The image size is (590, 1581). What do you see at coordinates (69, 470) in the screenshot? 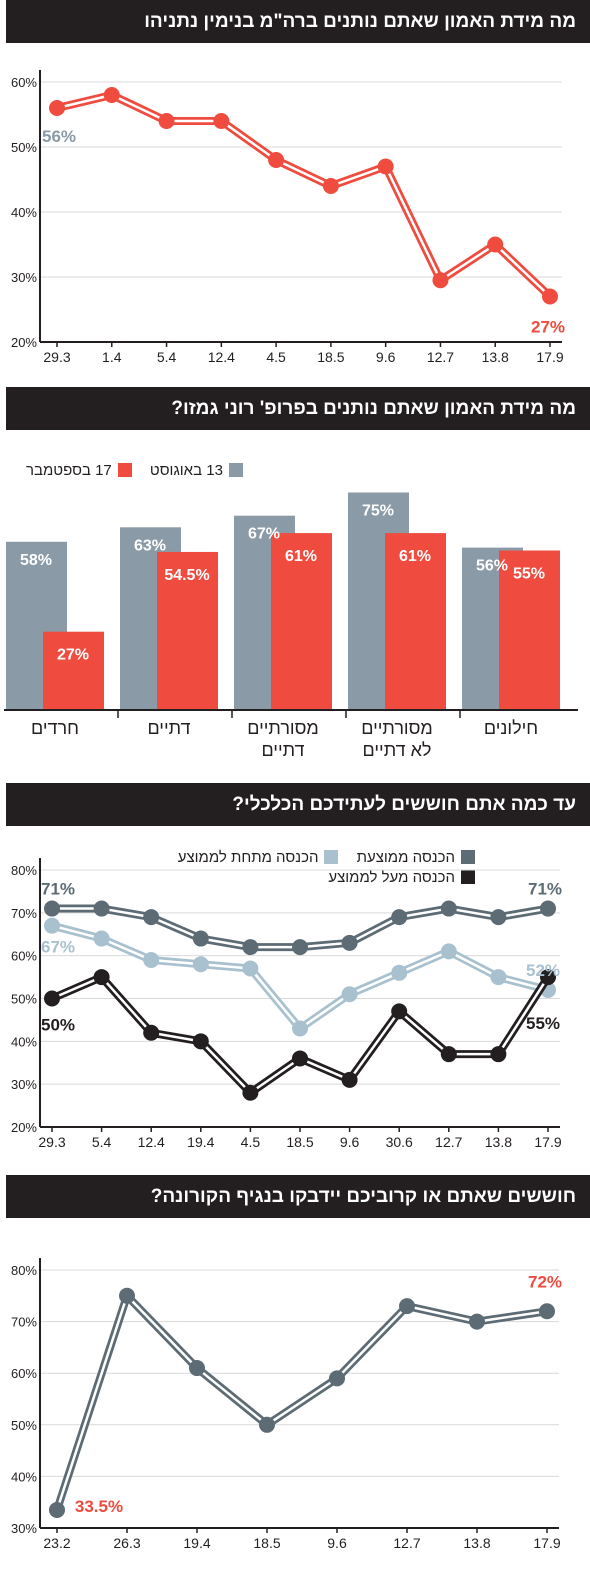
I see `legend-label-september: 17 בספטמבר` at bounding box center [69, 470].